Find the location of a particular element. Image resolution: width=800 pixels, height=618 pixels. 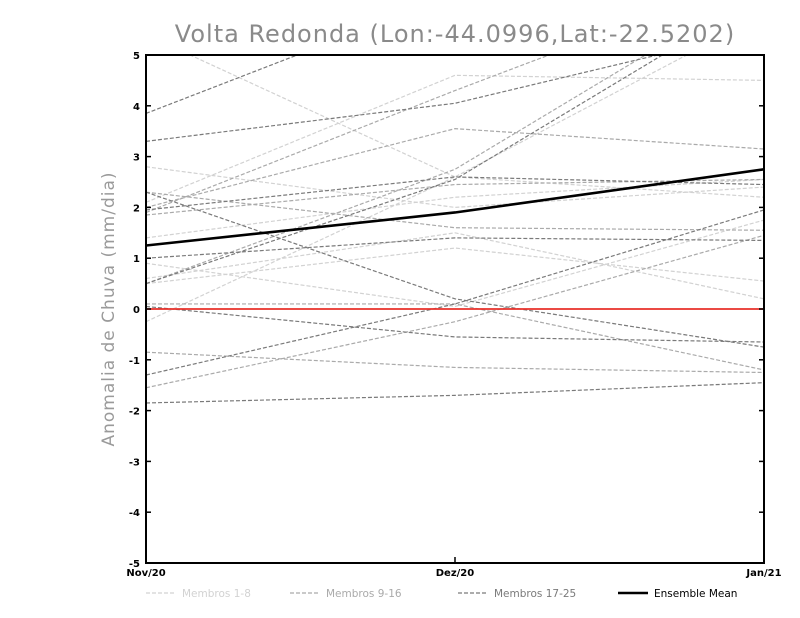

x-tick-label: Nov/20 is located at coordinates (145, 573).